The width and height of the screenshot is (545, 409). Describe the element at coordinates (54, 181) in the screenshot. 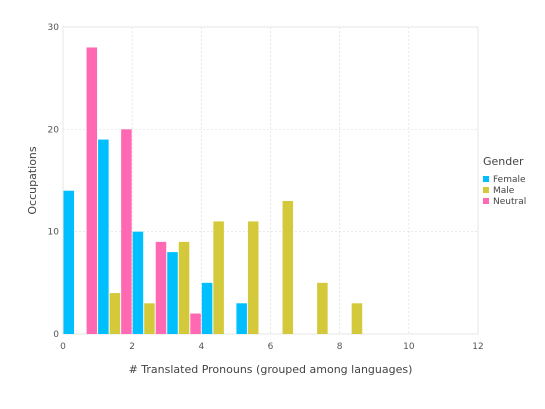

I see `y-axis-ticks: 0 10 20 30` at that location.